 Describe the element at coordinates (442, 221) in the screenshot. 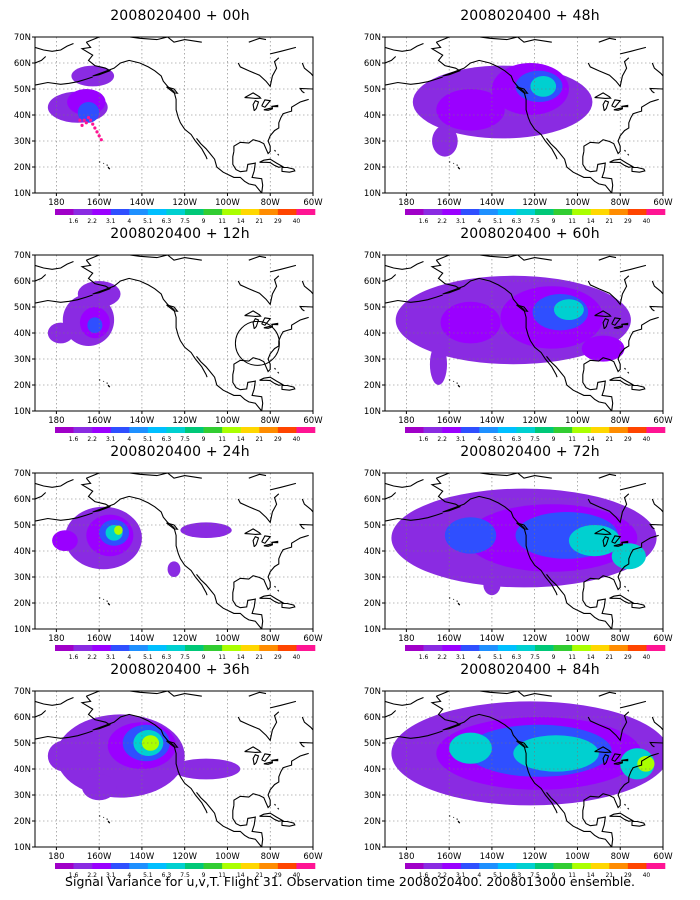

I see `colorbar-label: 2.2` at that location.